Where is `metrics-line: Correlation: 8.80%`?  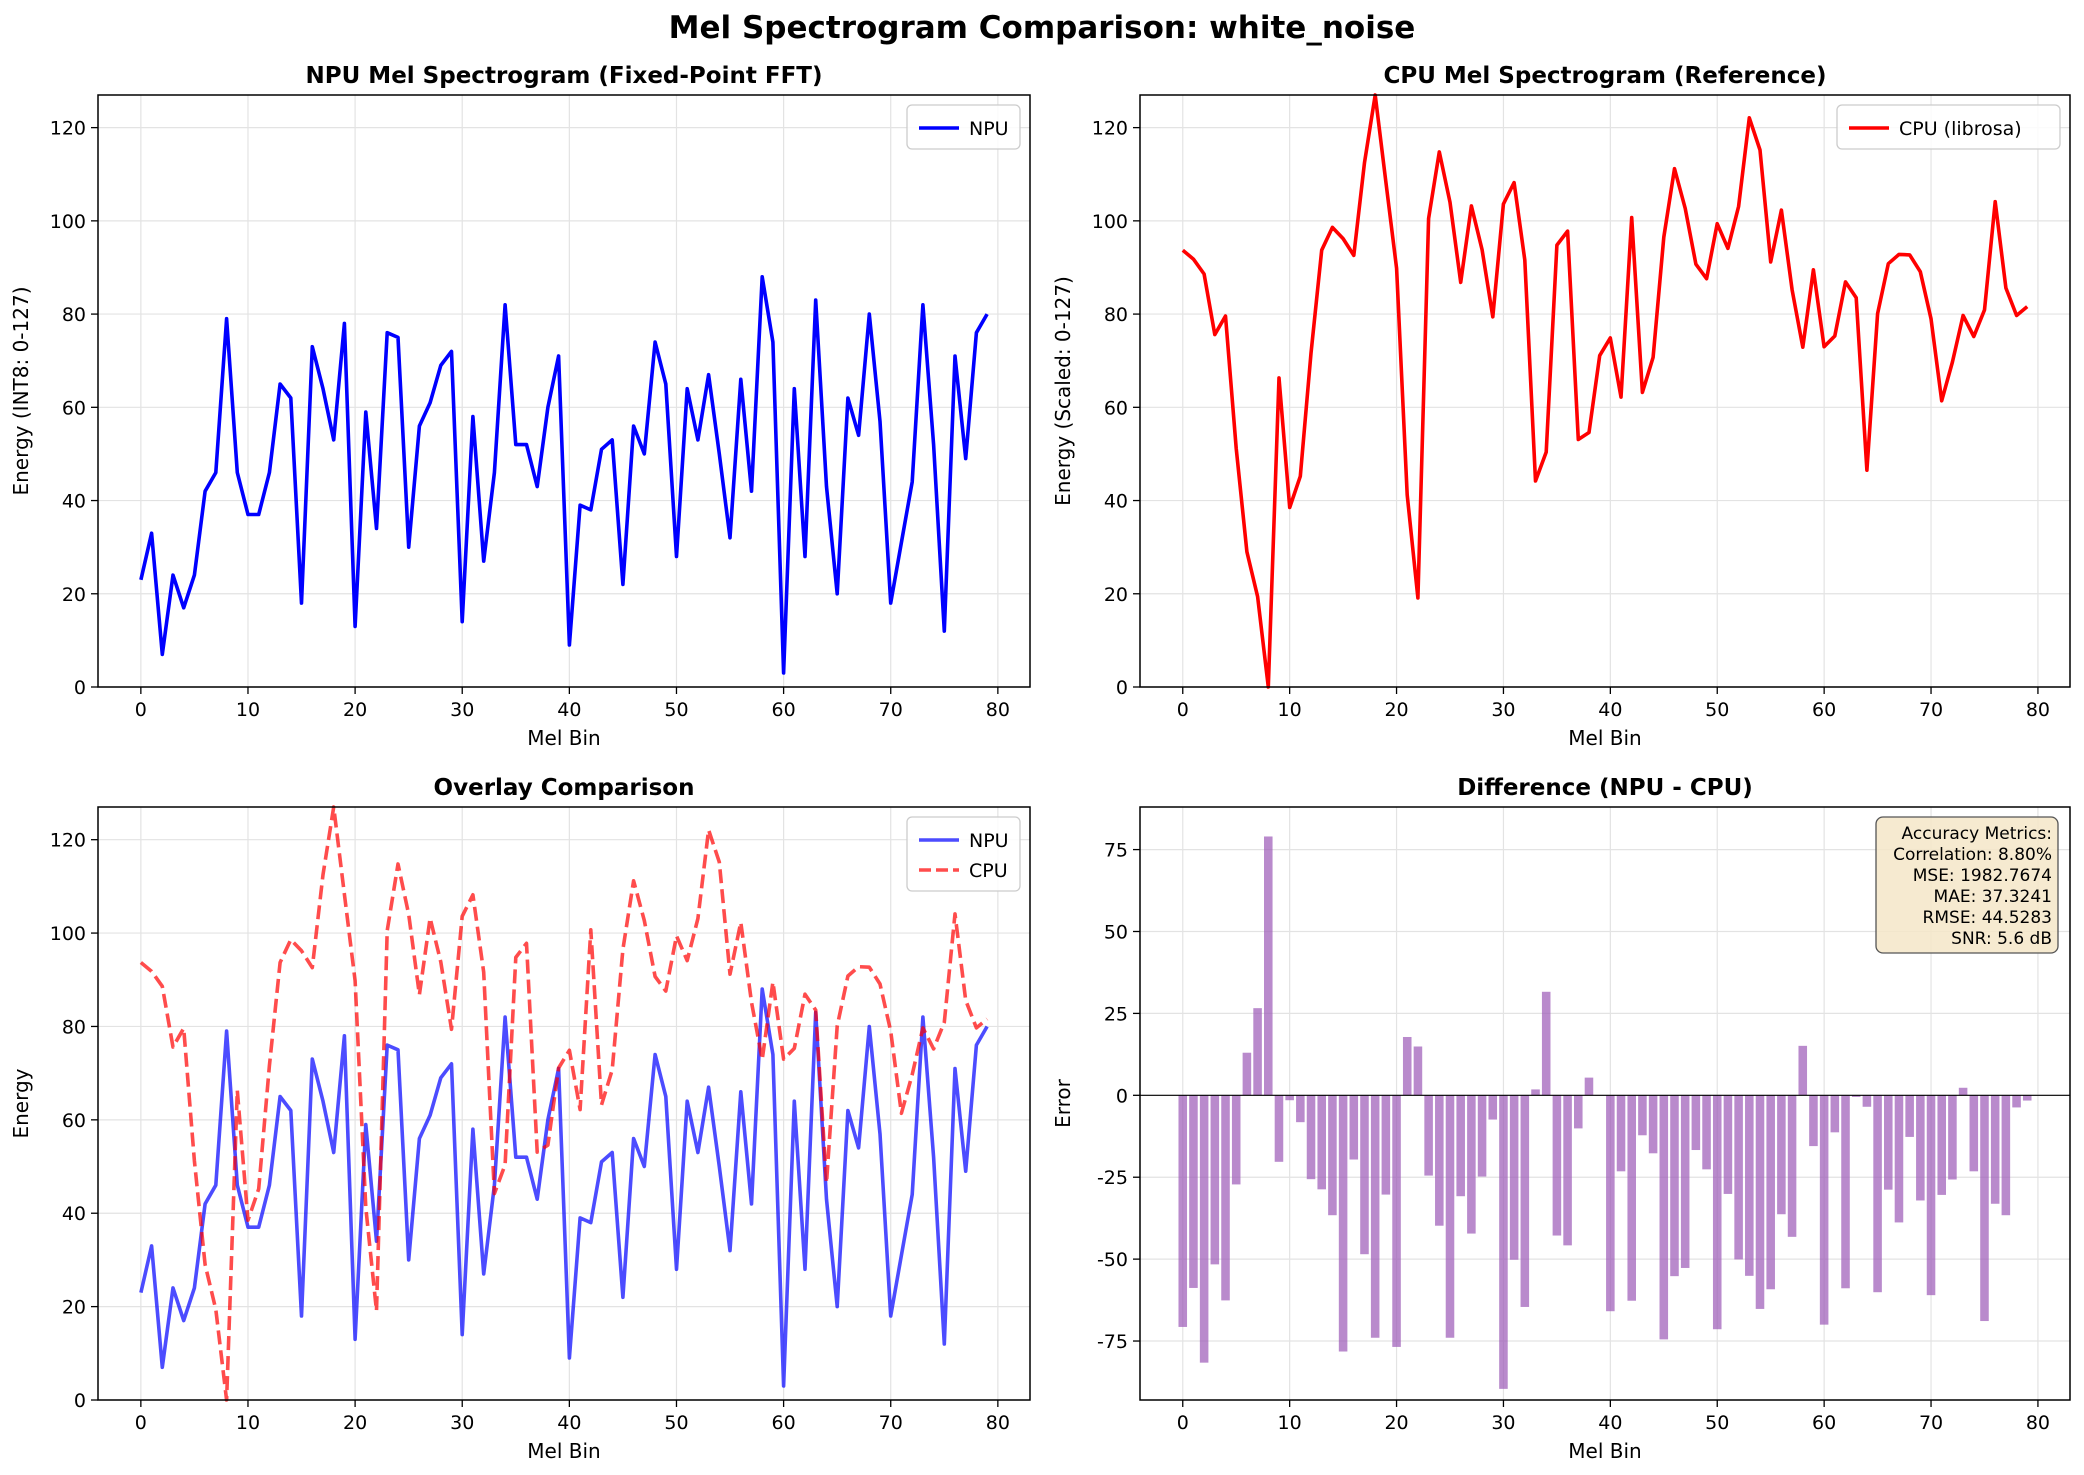 metrics-line: Correlation: 8.80% is located at coordinates (1972, 855).